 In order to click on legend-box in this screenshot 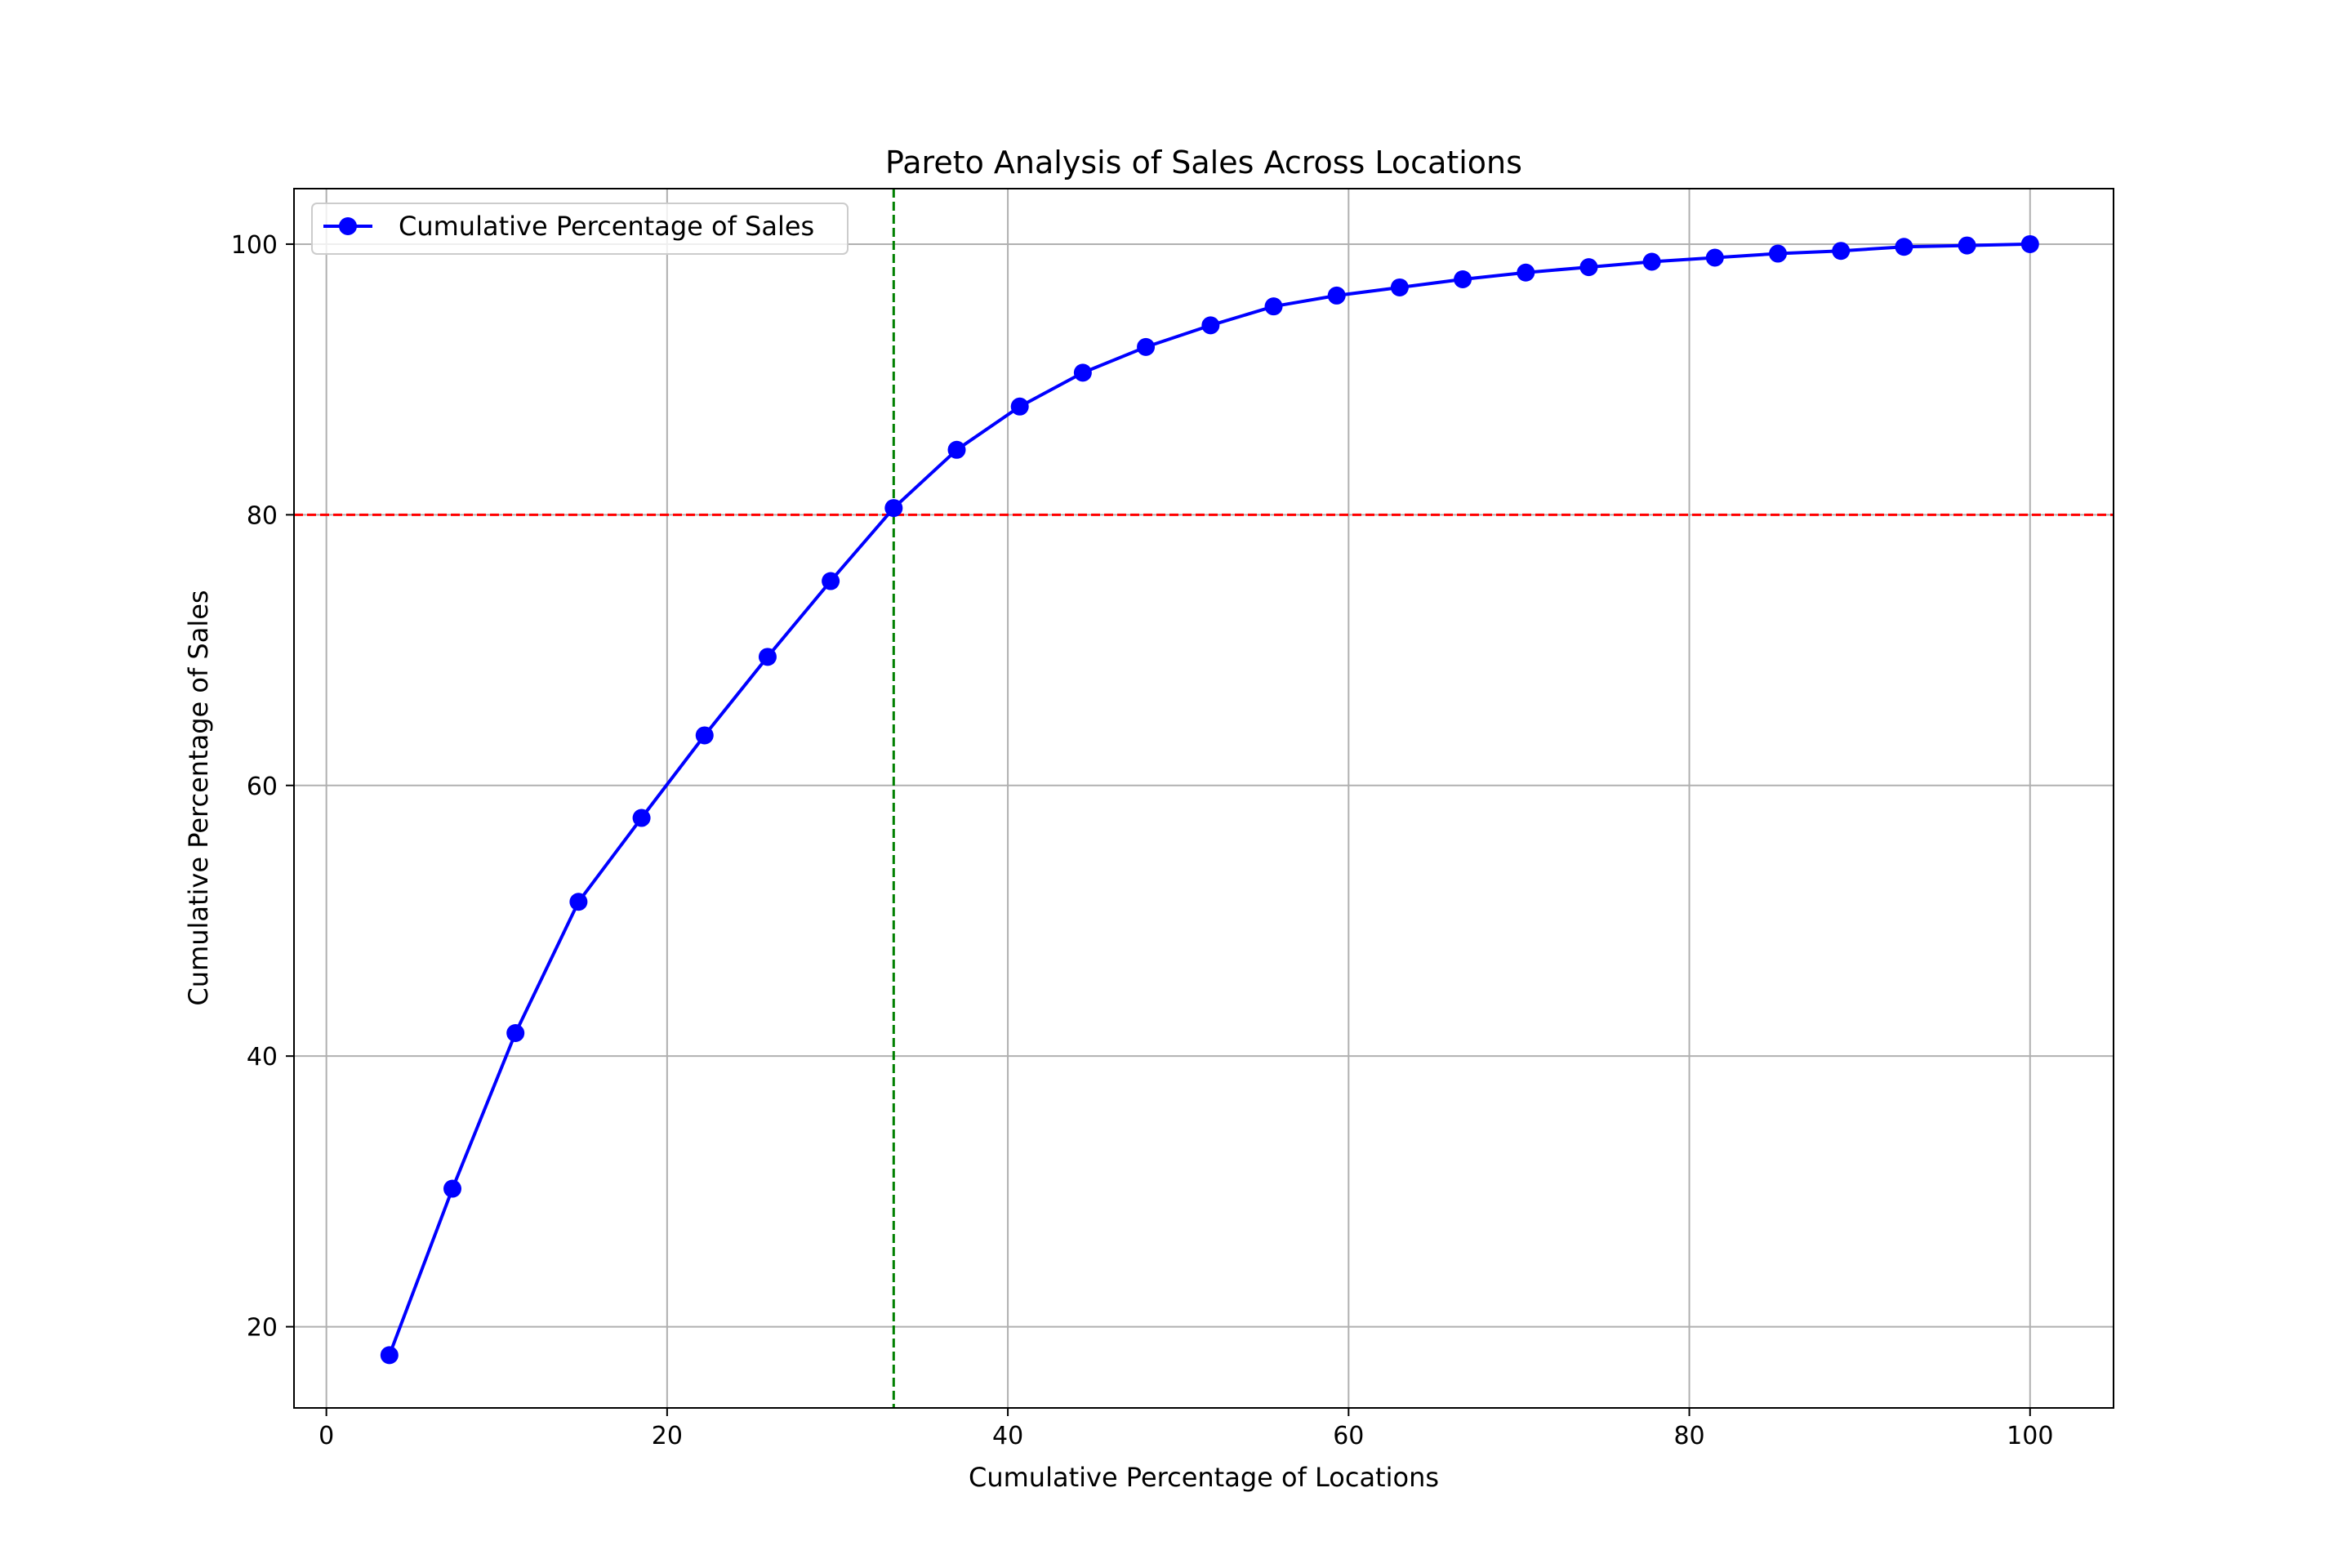, I will do `click(580, 229)`.